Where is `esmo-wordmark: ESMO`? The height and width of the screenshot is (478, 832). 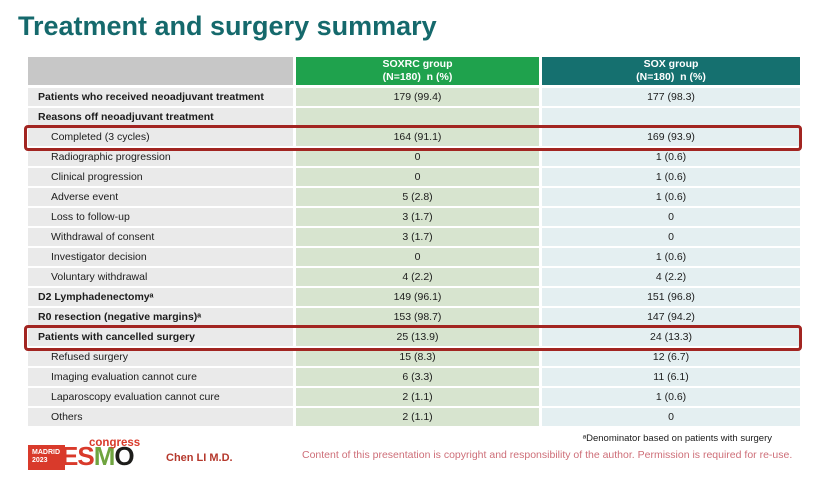 esmo-wordmark: ESMO is located at coordinates (98, 456).